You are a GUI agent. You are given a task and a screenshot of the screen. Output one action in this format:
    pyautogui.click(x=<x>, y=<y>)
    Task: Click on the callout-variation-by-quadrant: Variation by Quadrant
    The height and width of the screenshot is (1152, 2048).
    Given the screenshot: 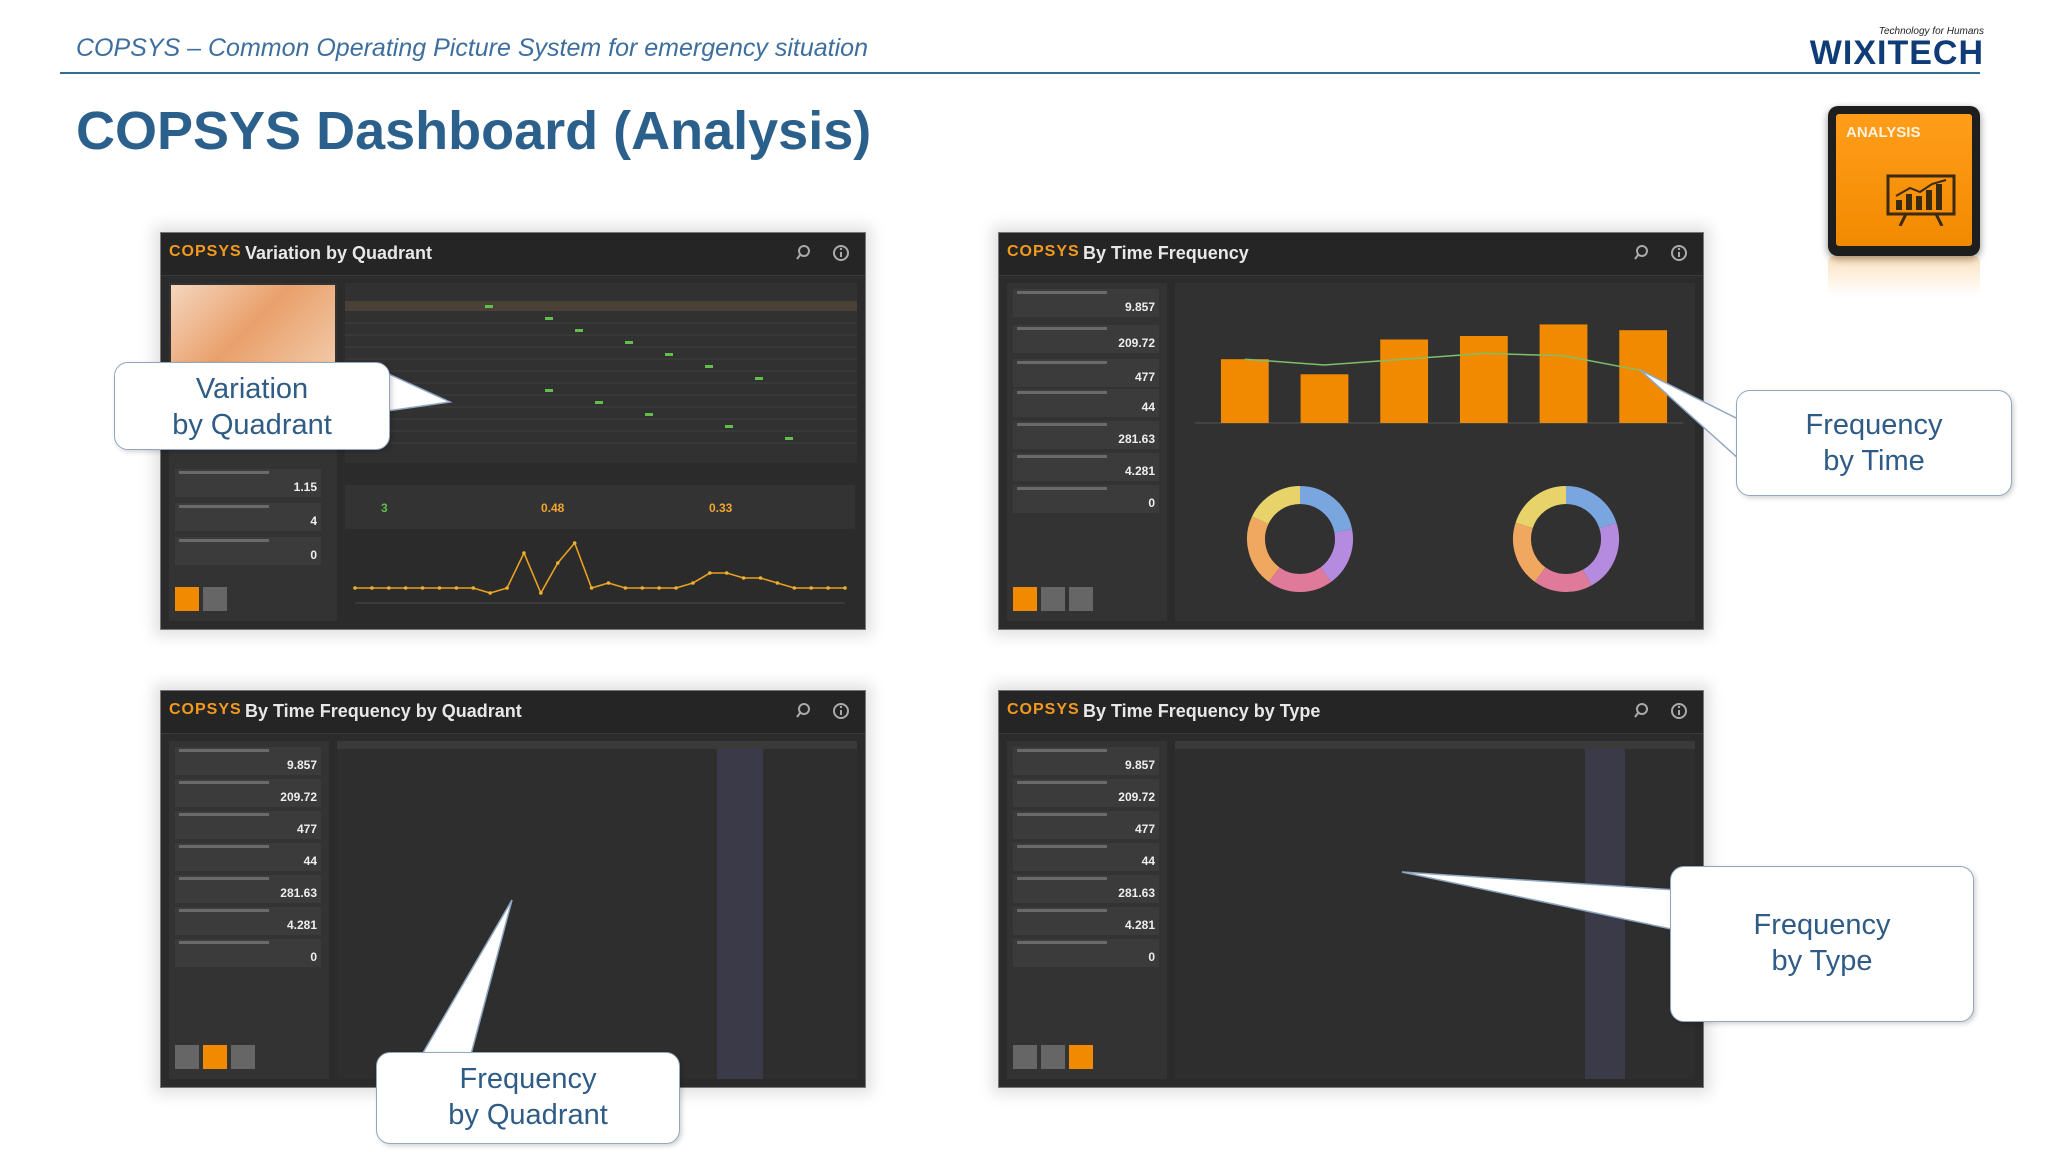 What is the action you would take?
    pyautogui.click(x=252, y=406)
    